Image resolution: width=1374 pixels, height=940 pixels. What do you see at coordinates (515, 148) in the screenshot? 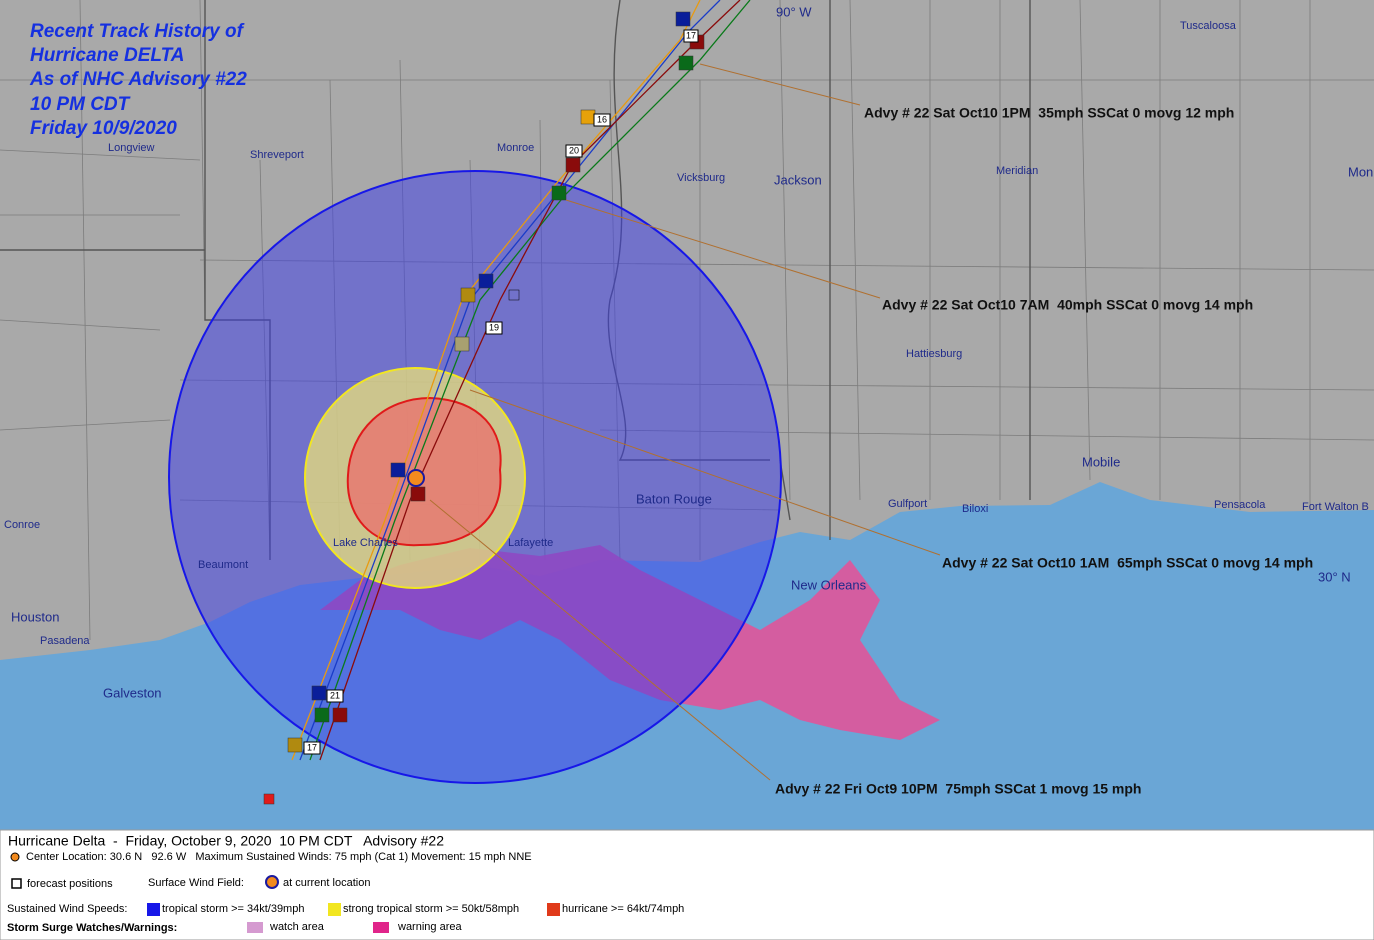
I see `city: Monroe` at bounding box center [515, 148].